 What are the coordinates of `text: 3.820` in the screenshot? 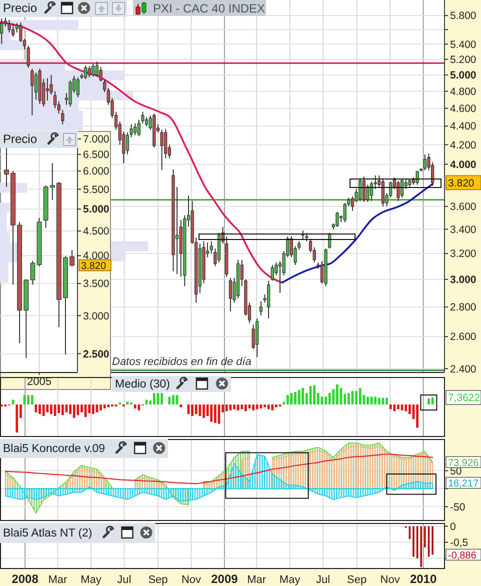 It's located at (461, 183).